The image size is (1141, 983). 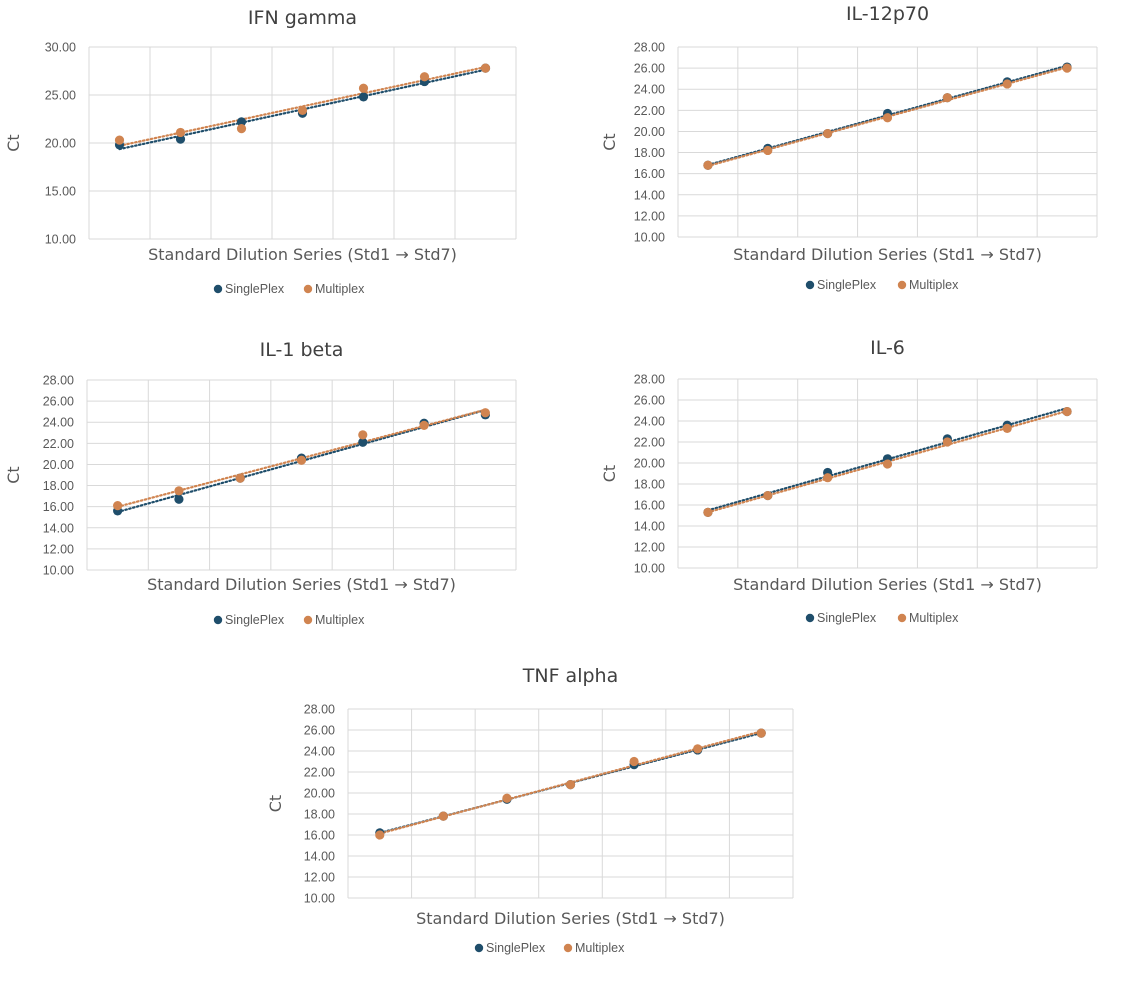 What do you see at coordinates (649, 485) in the screenshot?
I see `y-tick-label: 18.00` at bounding box center [649, 485].